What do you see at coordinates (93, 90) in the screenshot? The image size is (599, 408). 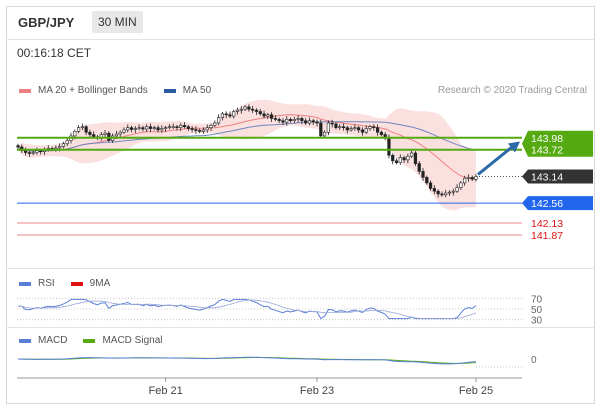 I see `ma20-legend-label: MA 20 + Bollinger Bands` at bounding box center [93, 90].